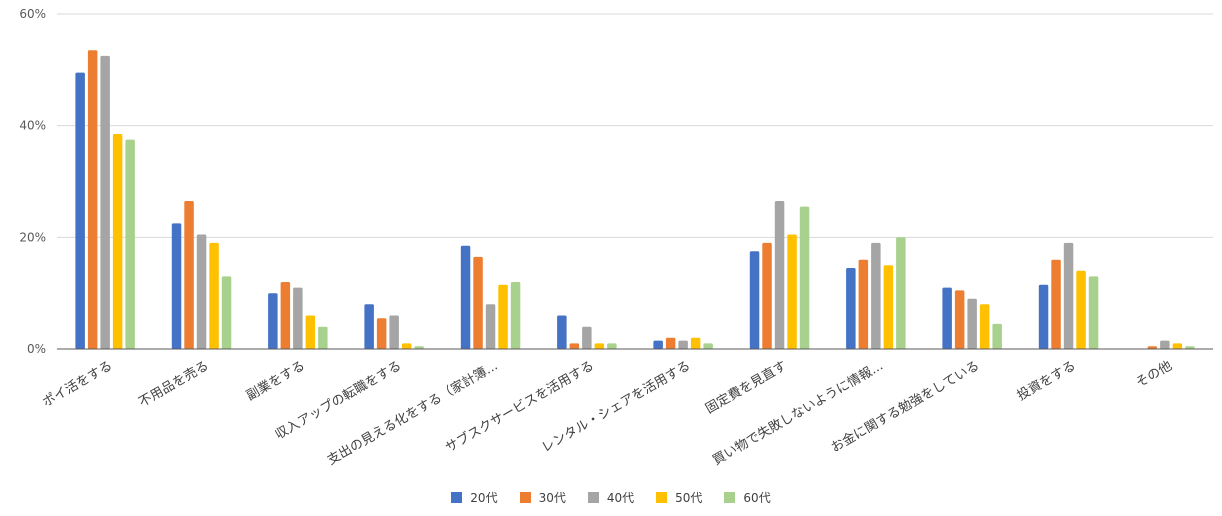 The height and width of the screenshot is (516, 1222). What do you see at coordinates (36, 349) in the screenshot?
I see `y-tick-label: 0%` at bounding box center [36, 349].